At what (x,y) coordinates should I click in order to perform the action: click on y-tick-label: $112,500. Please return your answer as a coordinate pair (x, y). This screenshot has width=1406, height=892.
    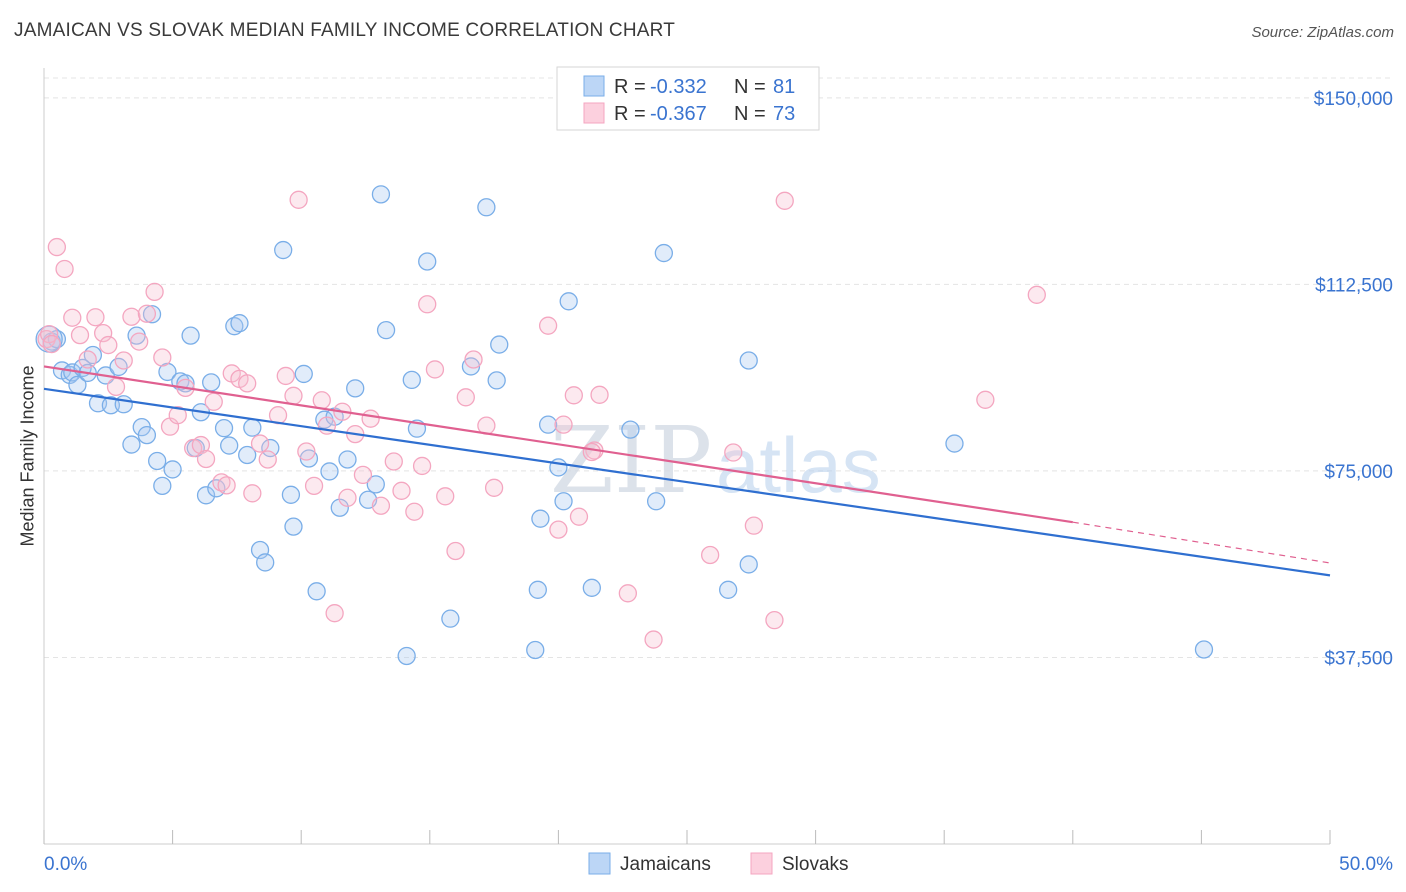
    Looking at the image, I should click on (1354, 285).